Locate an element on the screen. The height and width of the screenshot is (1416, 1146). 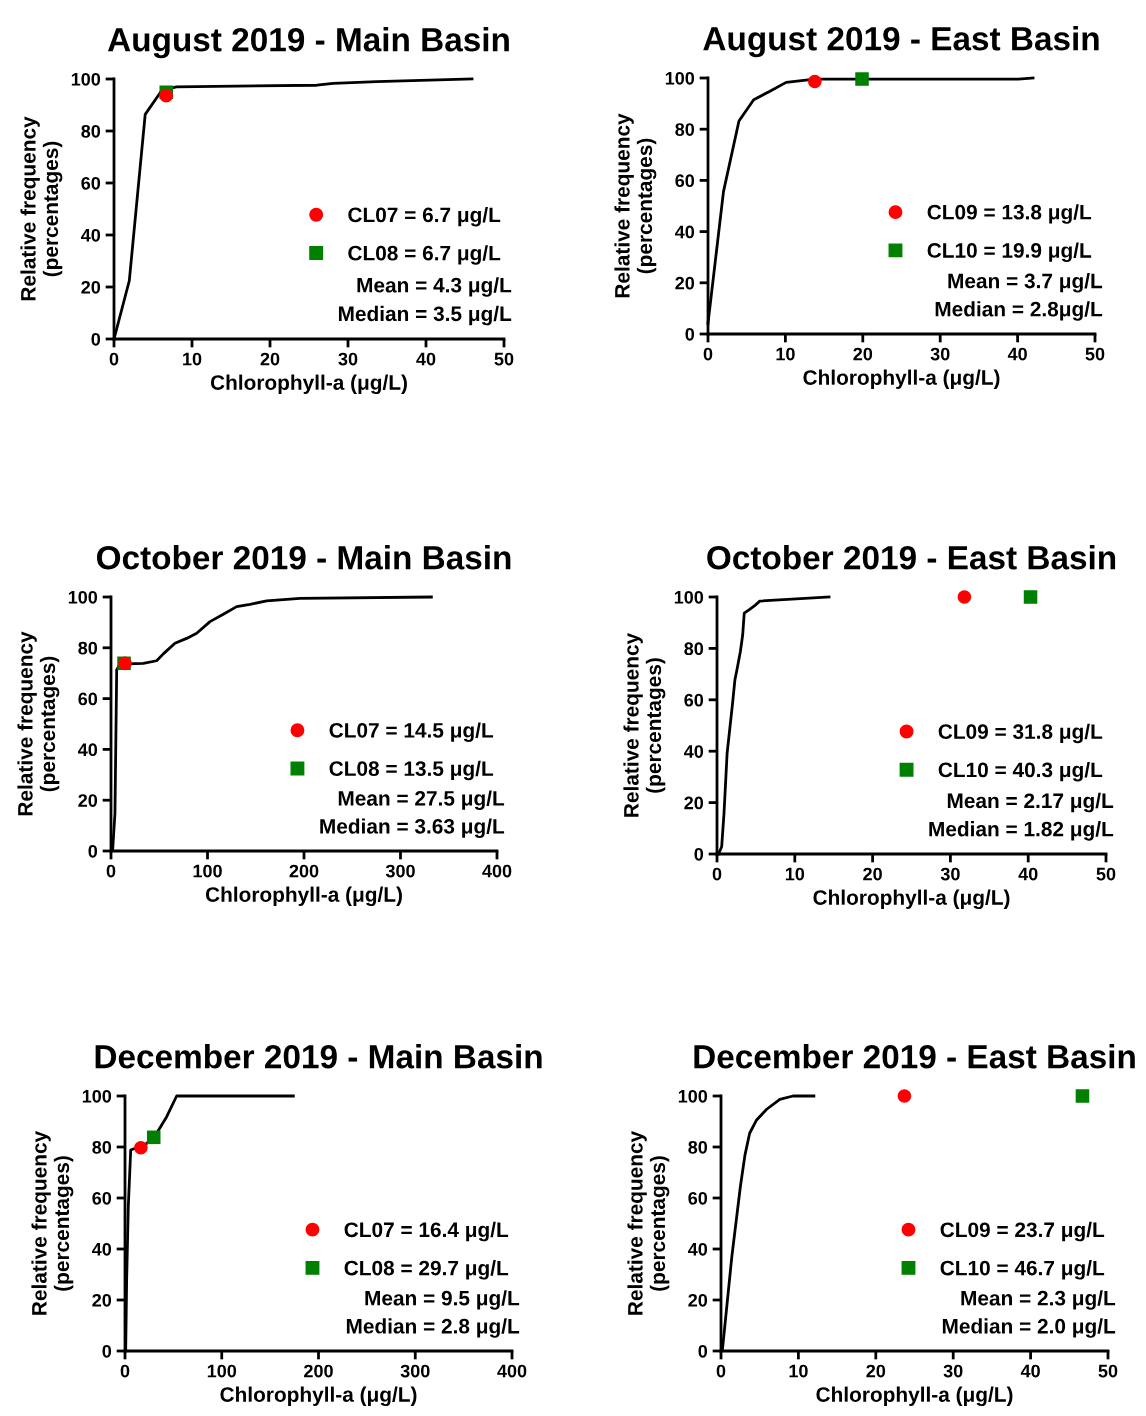
annotation: Mean = 2.3 μg/L is located at coordinates (1038, 1300).